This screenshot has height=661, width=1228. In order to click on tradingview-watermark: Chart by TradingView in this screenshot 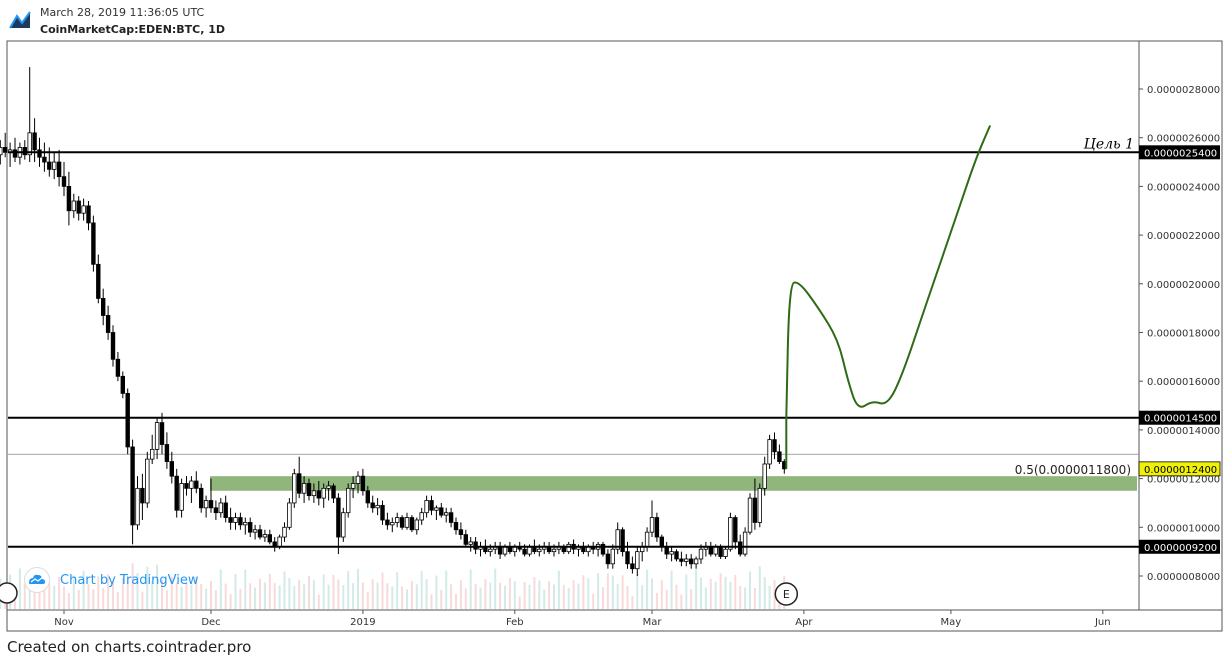, I will do `click(110, 580)`.